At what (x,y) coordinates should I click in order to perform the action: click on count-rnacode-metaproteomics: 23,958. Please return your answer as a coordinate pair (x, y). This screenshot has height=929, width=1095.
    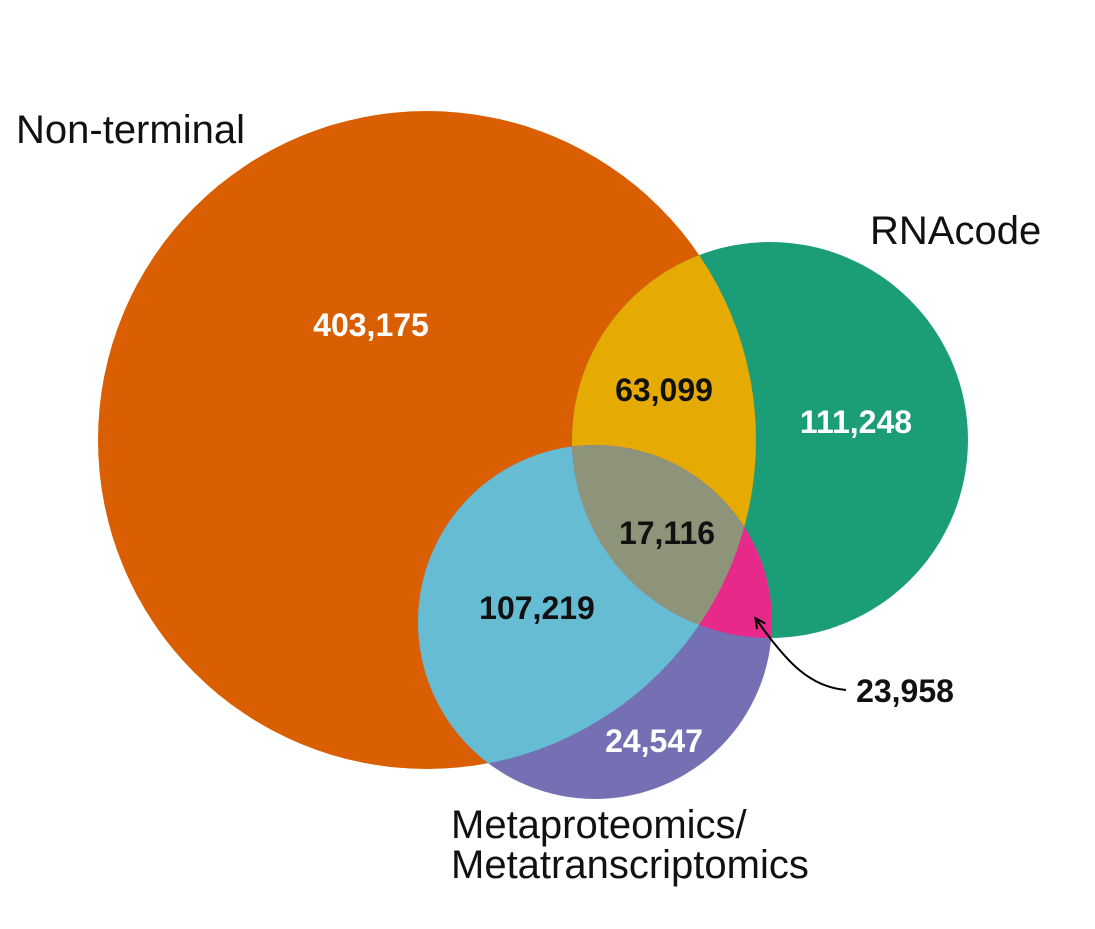
    Looking at the image, I should click on (905, 691).